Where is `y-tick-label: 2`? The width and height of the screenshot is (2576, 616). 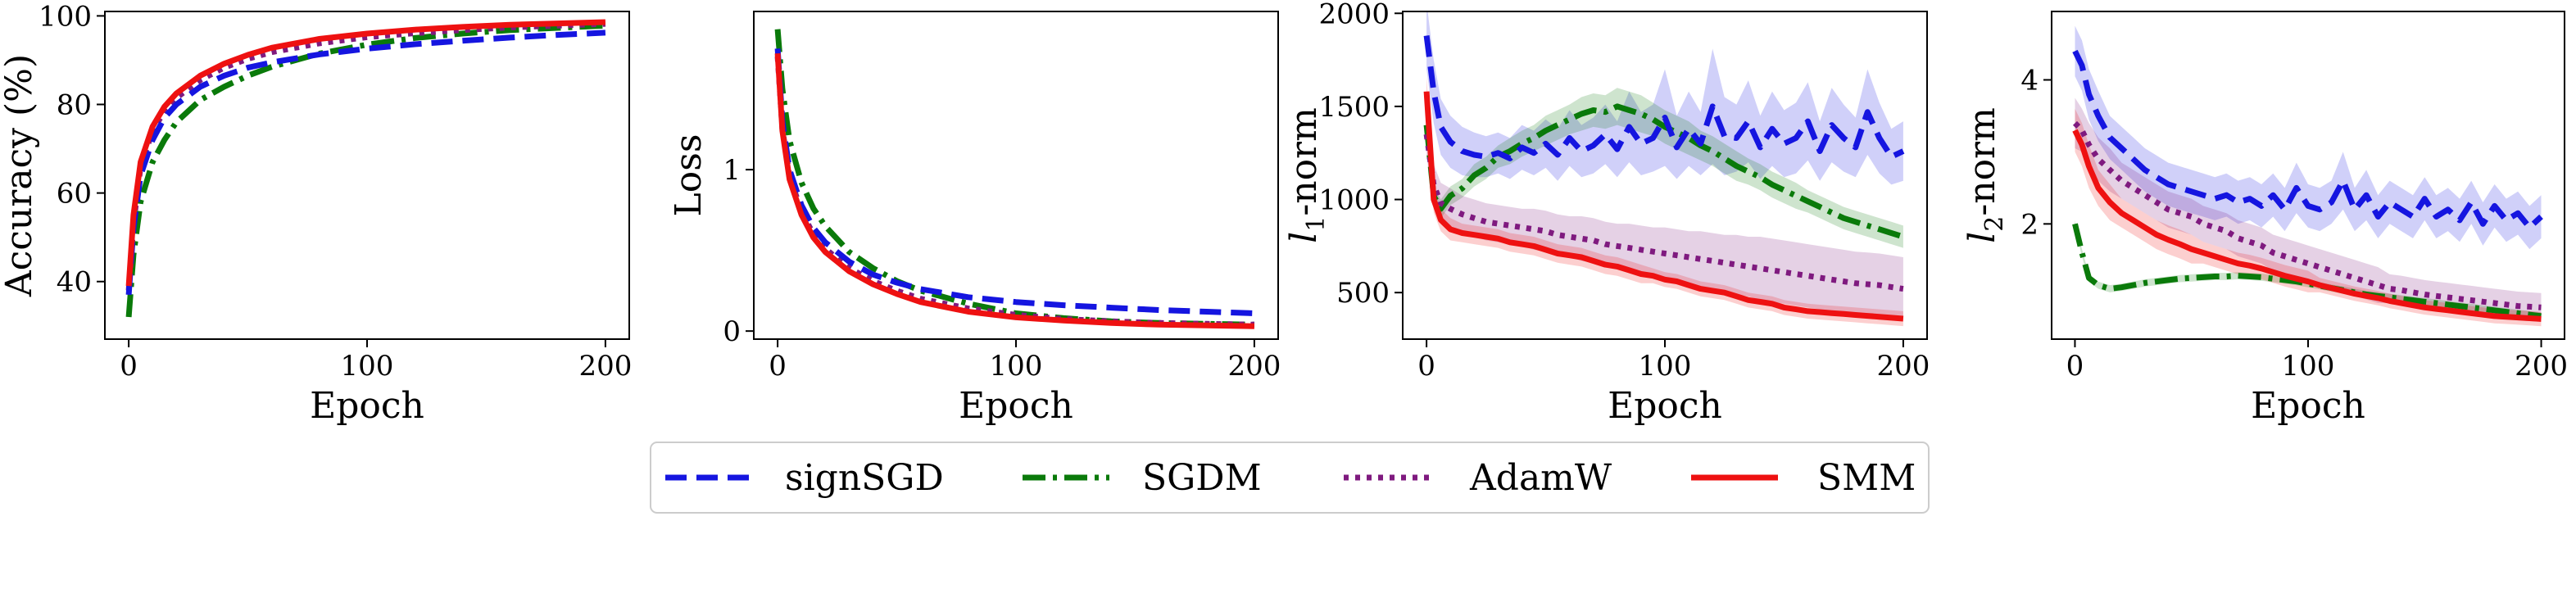
y-tick-label: 2 is located at coordinates (2030, 224).